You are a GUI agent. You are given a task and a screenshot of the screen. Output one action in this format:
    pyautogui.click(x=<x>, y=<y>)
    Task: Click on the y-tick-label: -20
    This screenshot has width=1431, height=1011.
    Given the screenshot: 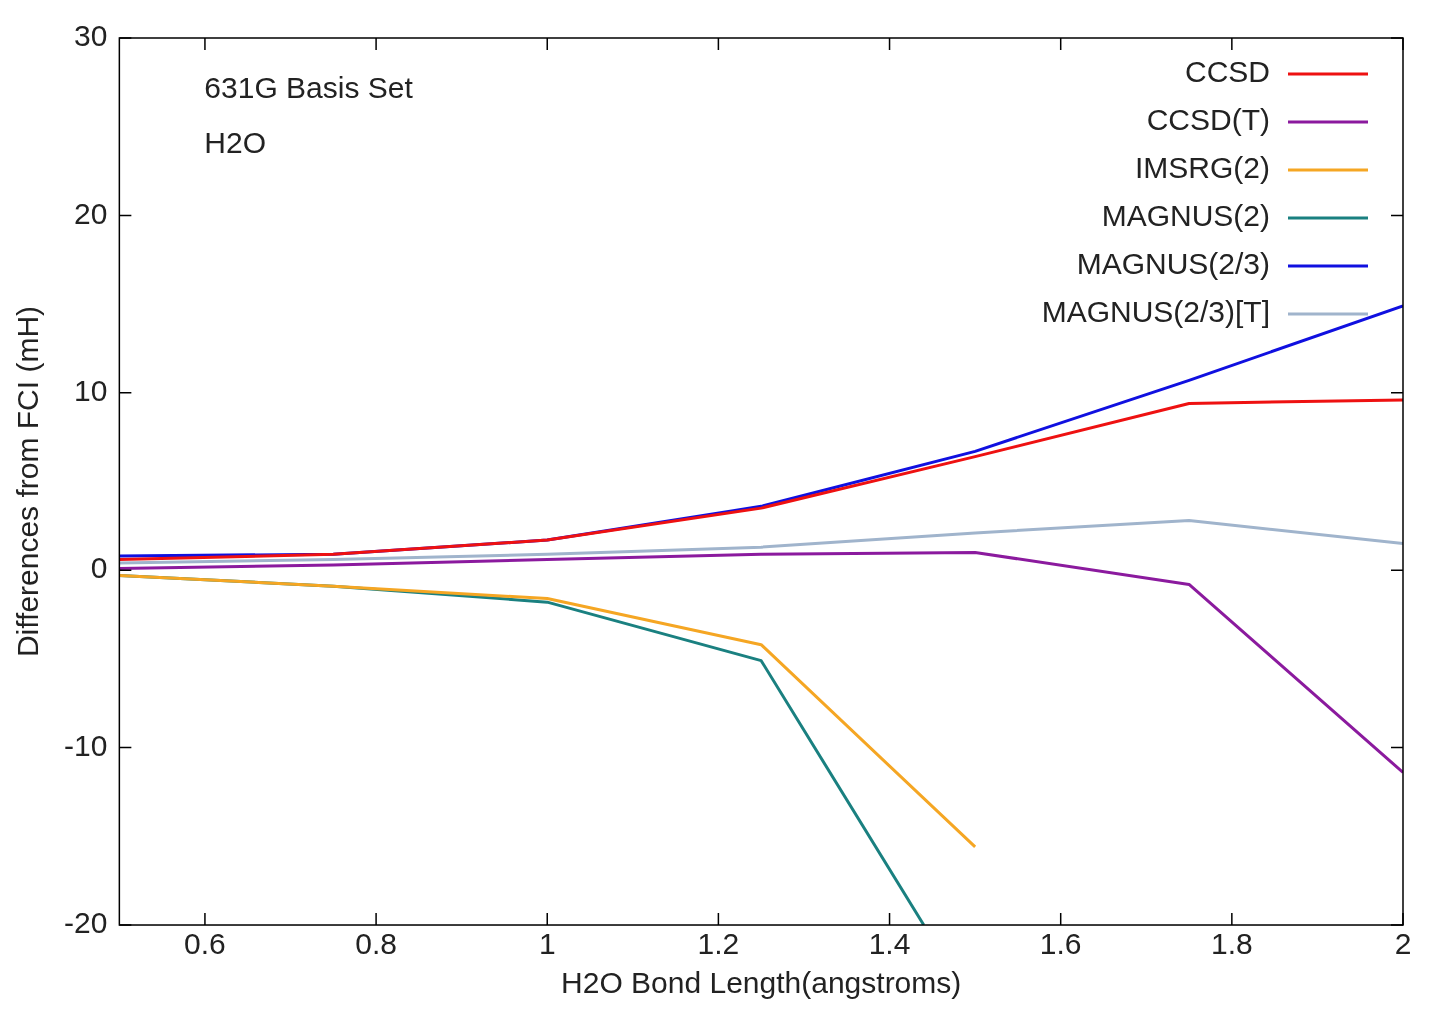 What is the action you would take?
    pyautogui.click(x=86, y=923)
    